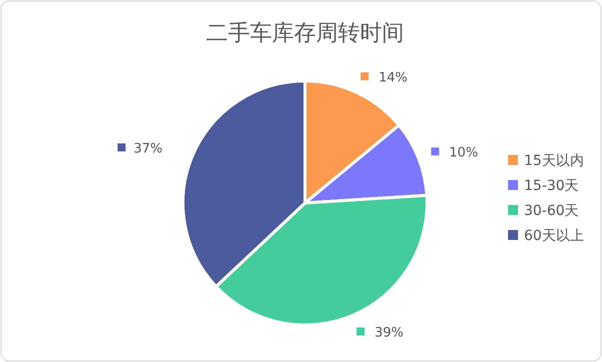 The height and width of the screenshot is (362, 602). What do you see at coordinates (554, 236) in the screenshot?
I see `legend-label: 60天以上` at bounding box center [554, 236].